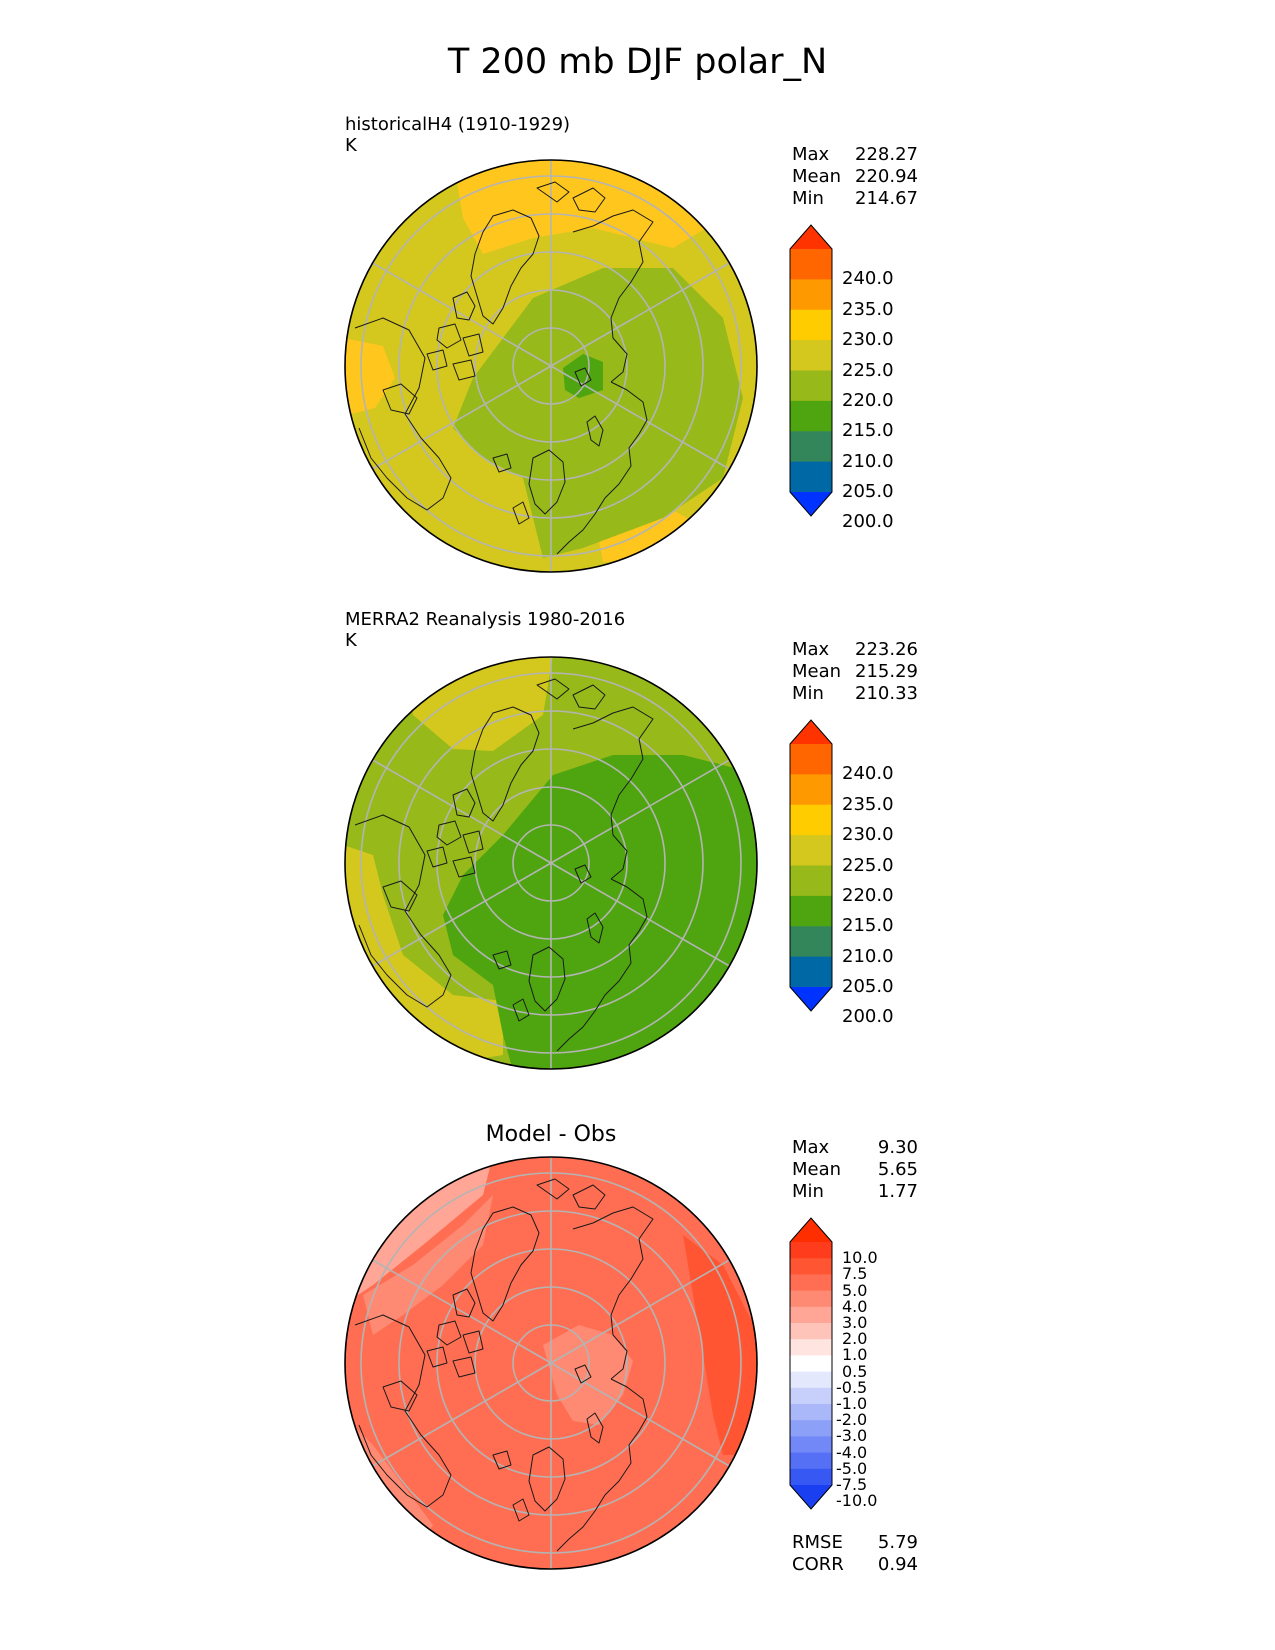 The image size is (1275, 1650). I want to click on stat-max: Max 223.26, so click(855, 649).